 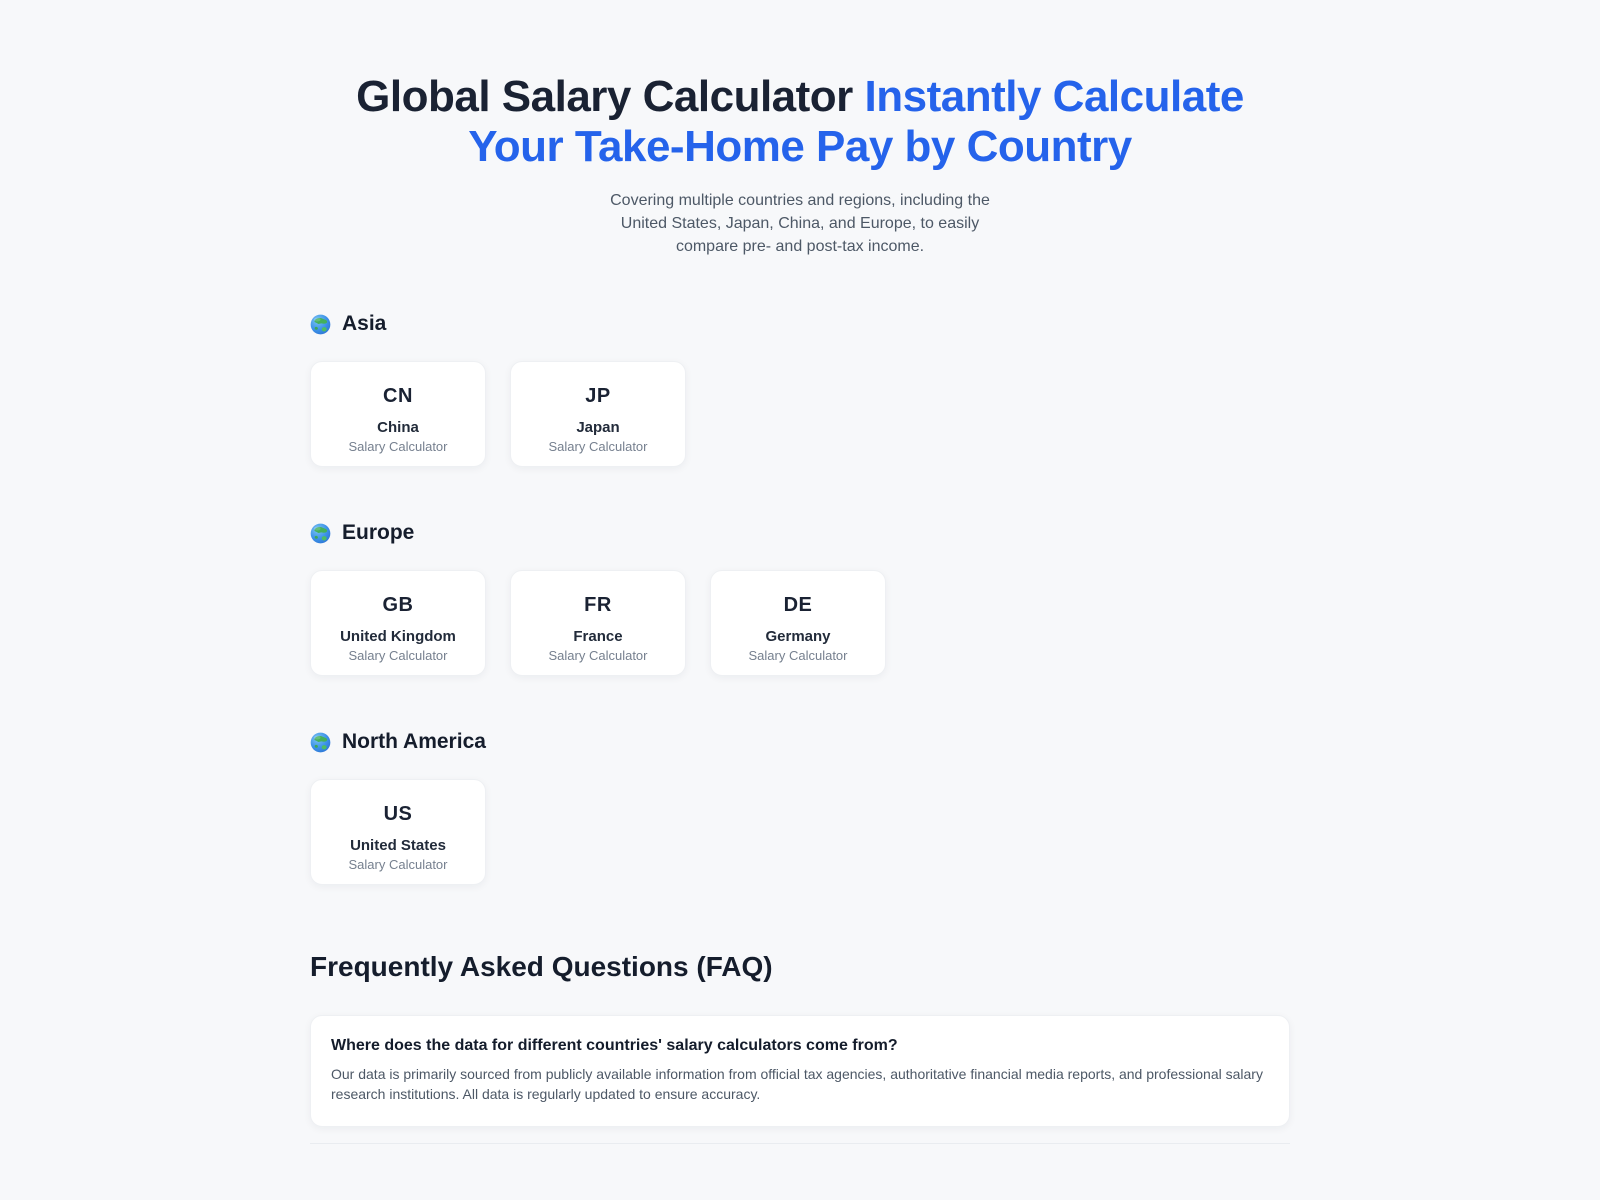 What do you see at coordinates (800, 324) in the screenshot?
I see `region-header: Asia` at bounding box center [800, 324].